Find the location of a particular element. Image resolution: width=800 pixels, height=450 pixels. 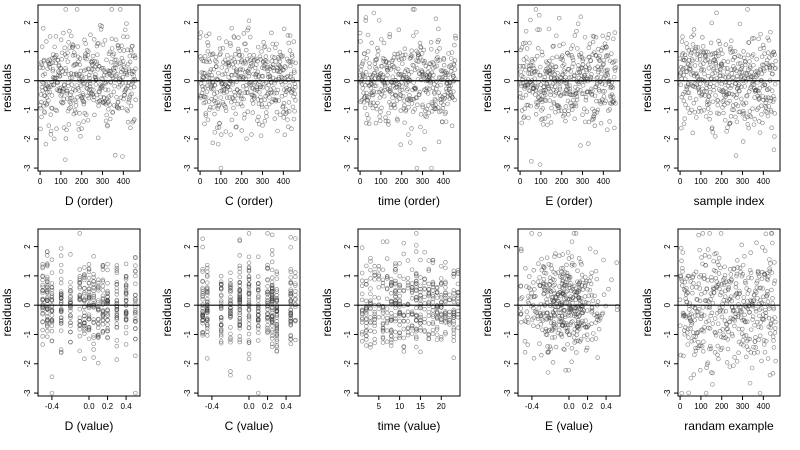

x-tick-label: 0 is located at coordinates (520, 181).